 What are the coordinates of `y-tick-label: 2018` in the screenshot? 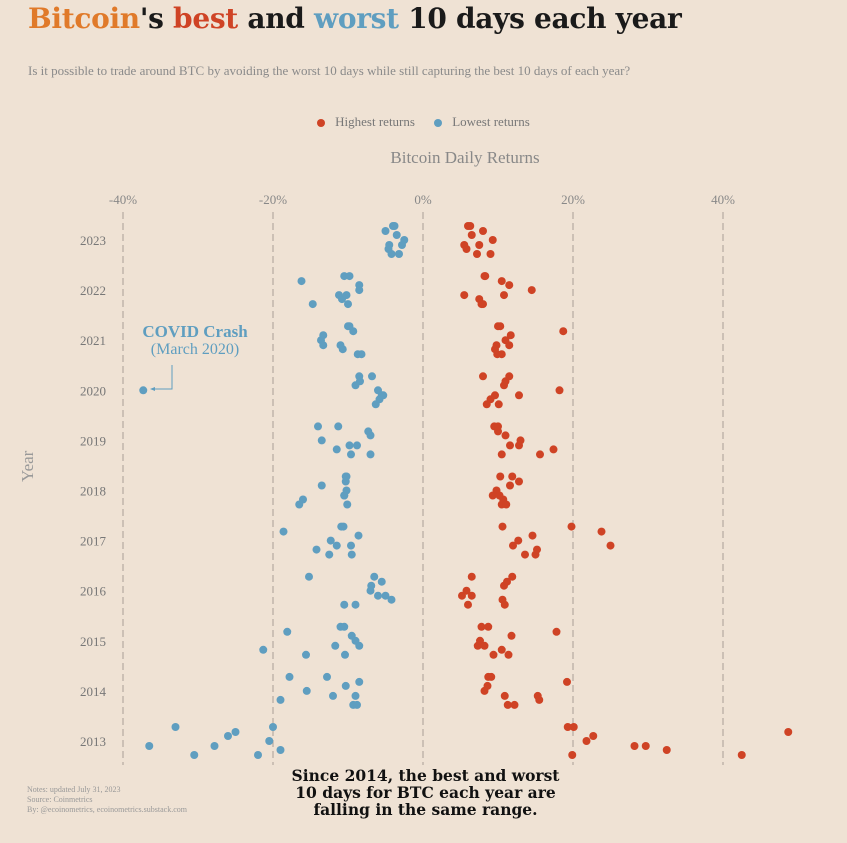 It's located at (93, 491).